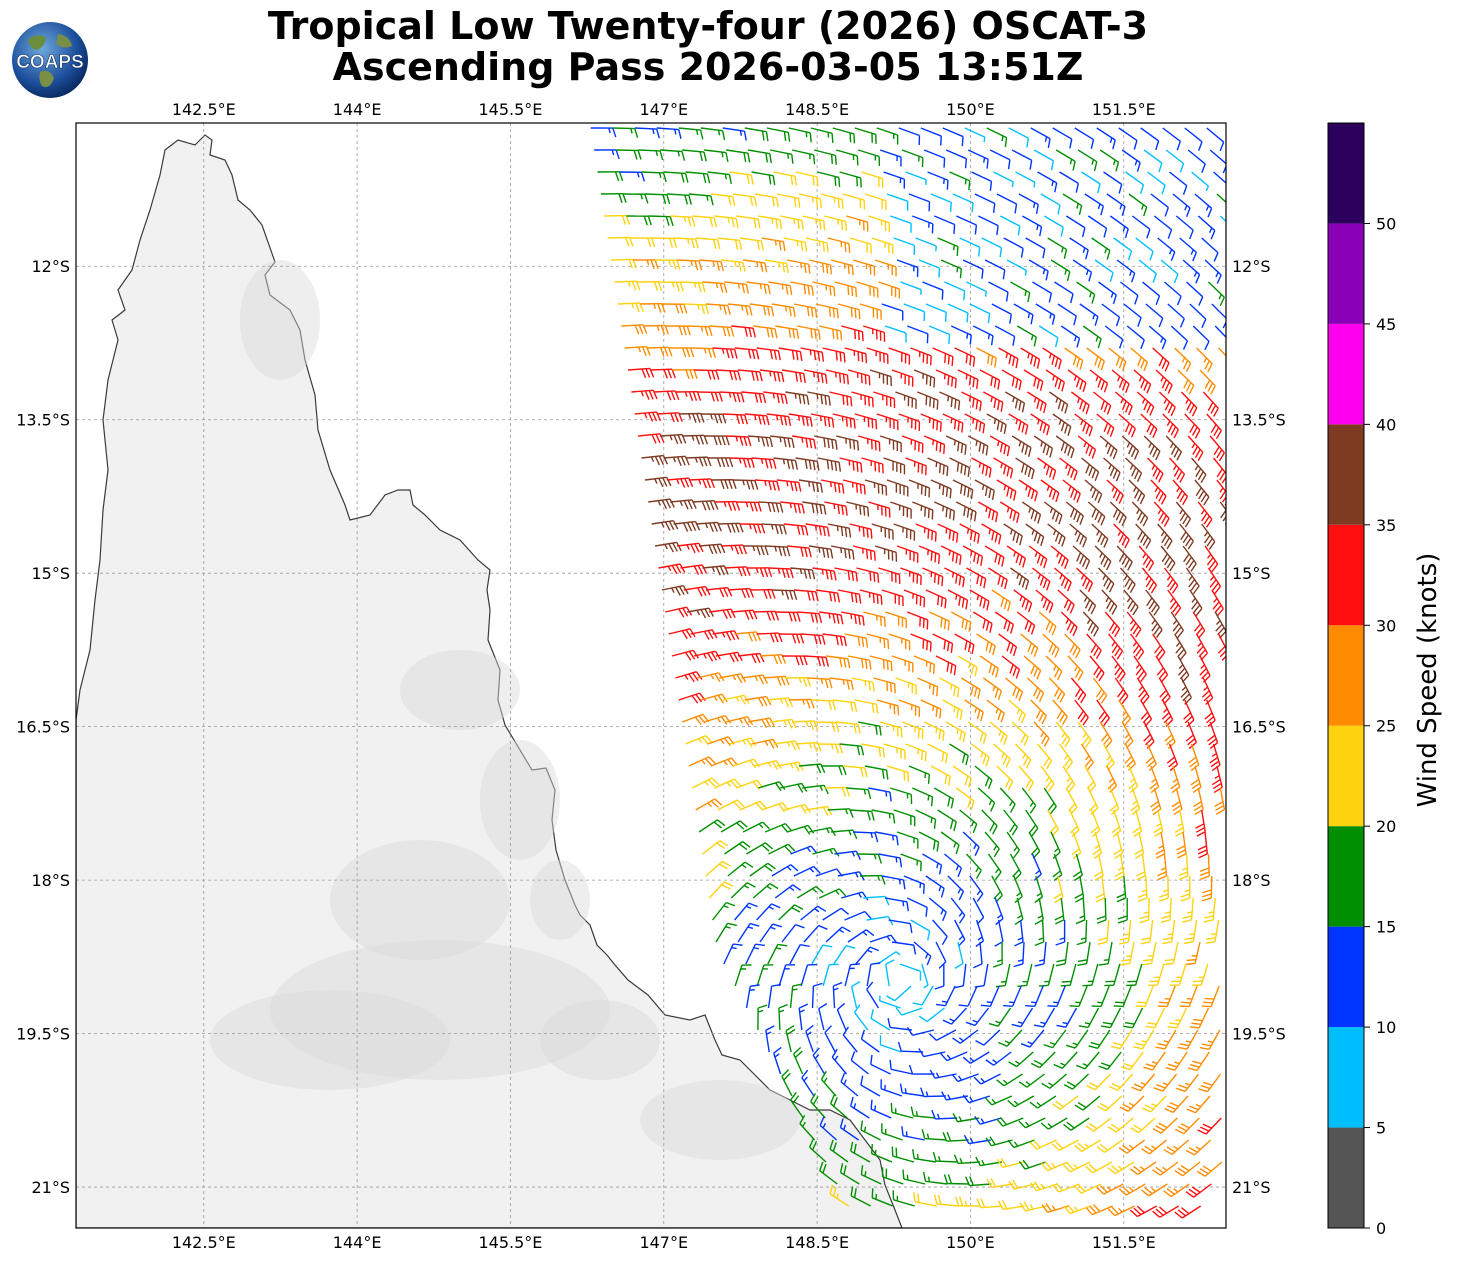  Describe the element at coordinates (1386, 927) in the screenshot. I see `colorbar-tick-label: 15` at that location.